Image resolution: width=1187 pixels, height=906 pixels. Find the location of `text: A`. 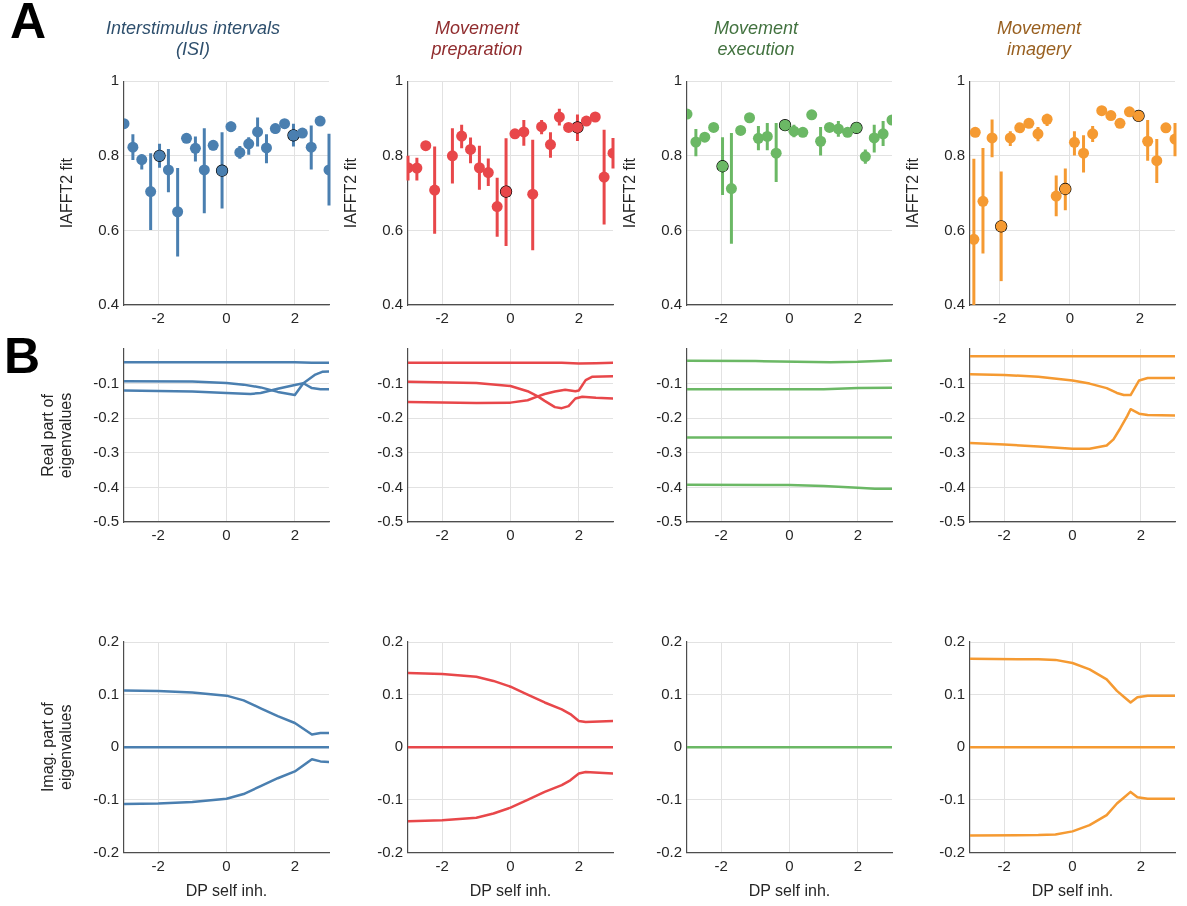

text: A is located at coordinates (28, 24).